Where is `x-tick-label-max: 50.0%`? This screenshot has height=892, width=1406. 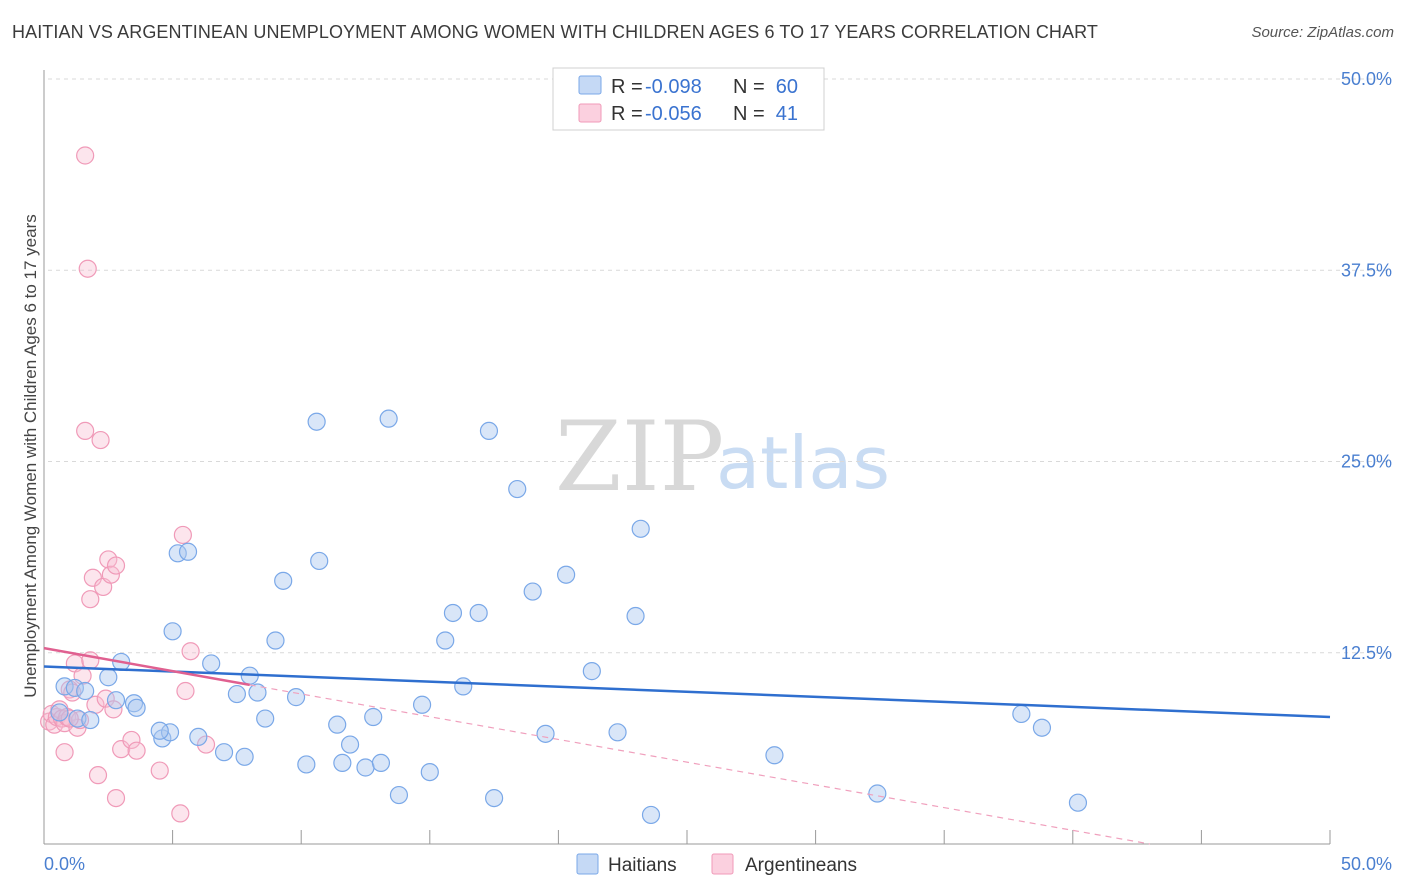
x-tick-label-max: 50.0% is located at coordinates (1366, 864).